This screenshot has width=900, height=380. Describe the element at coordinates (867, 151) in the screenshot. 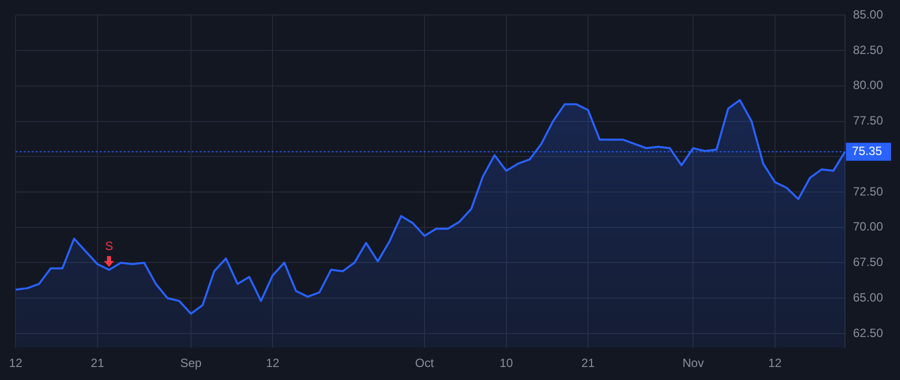

I see `ref-line-label: 75.35` at that location.